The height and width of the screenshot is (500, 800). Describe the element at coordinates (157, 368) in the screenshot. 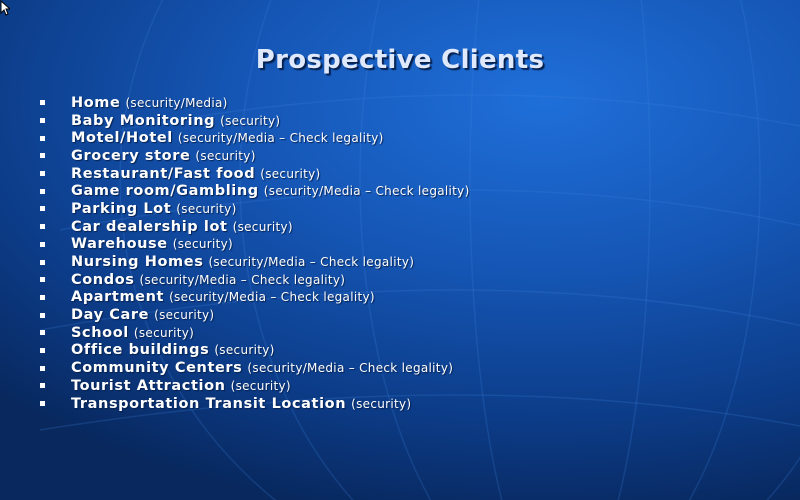

I see `item-name: Community Centers` at that location.